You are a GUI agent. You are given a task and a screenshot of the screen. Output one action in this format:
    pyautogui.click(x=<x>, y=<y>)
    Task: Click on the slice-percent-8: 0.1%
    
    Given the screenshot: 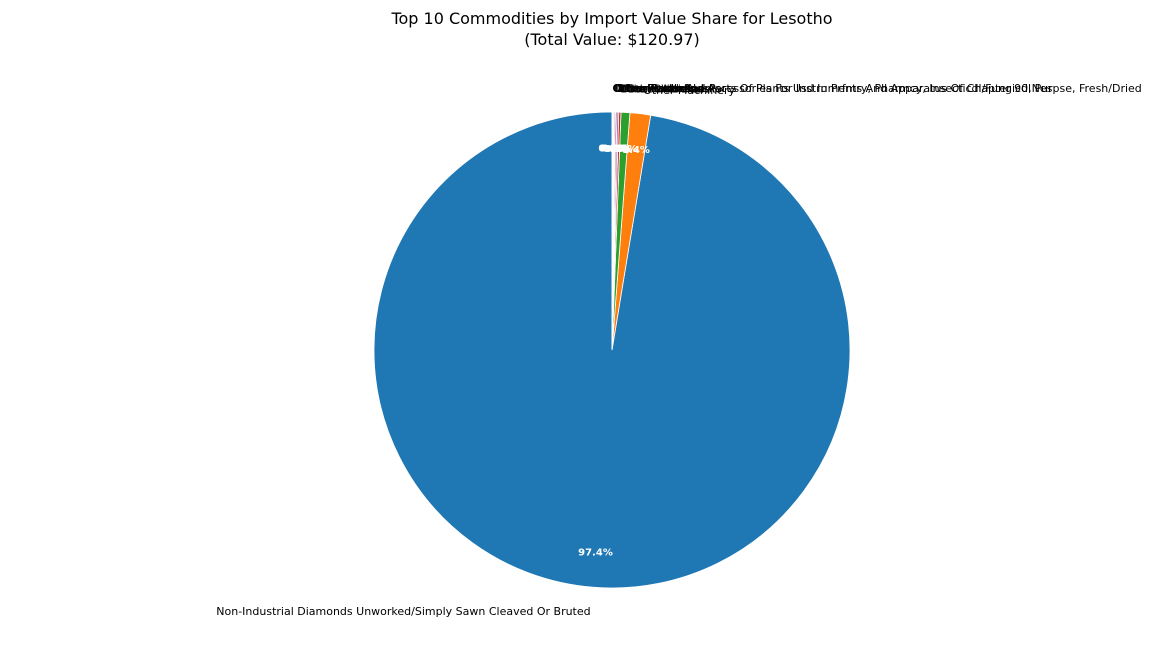 What is the action you would take?
    pyautogui.click(x=614, y=149)
    